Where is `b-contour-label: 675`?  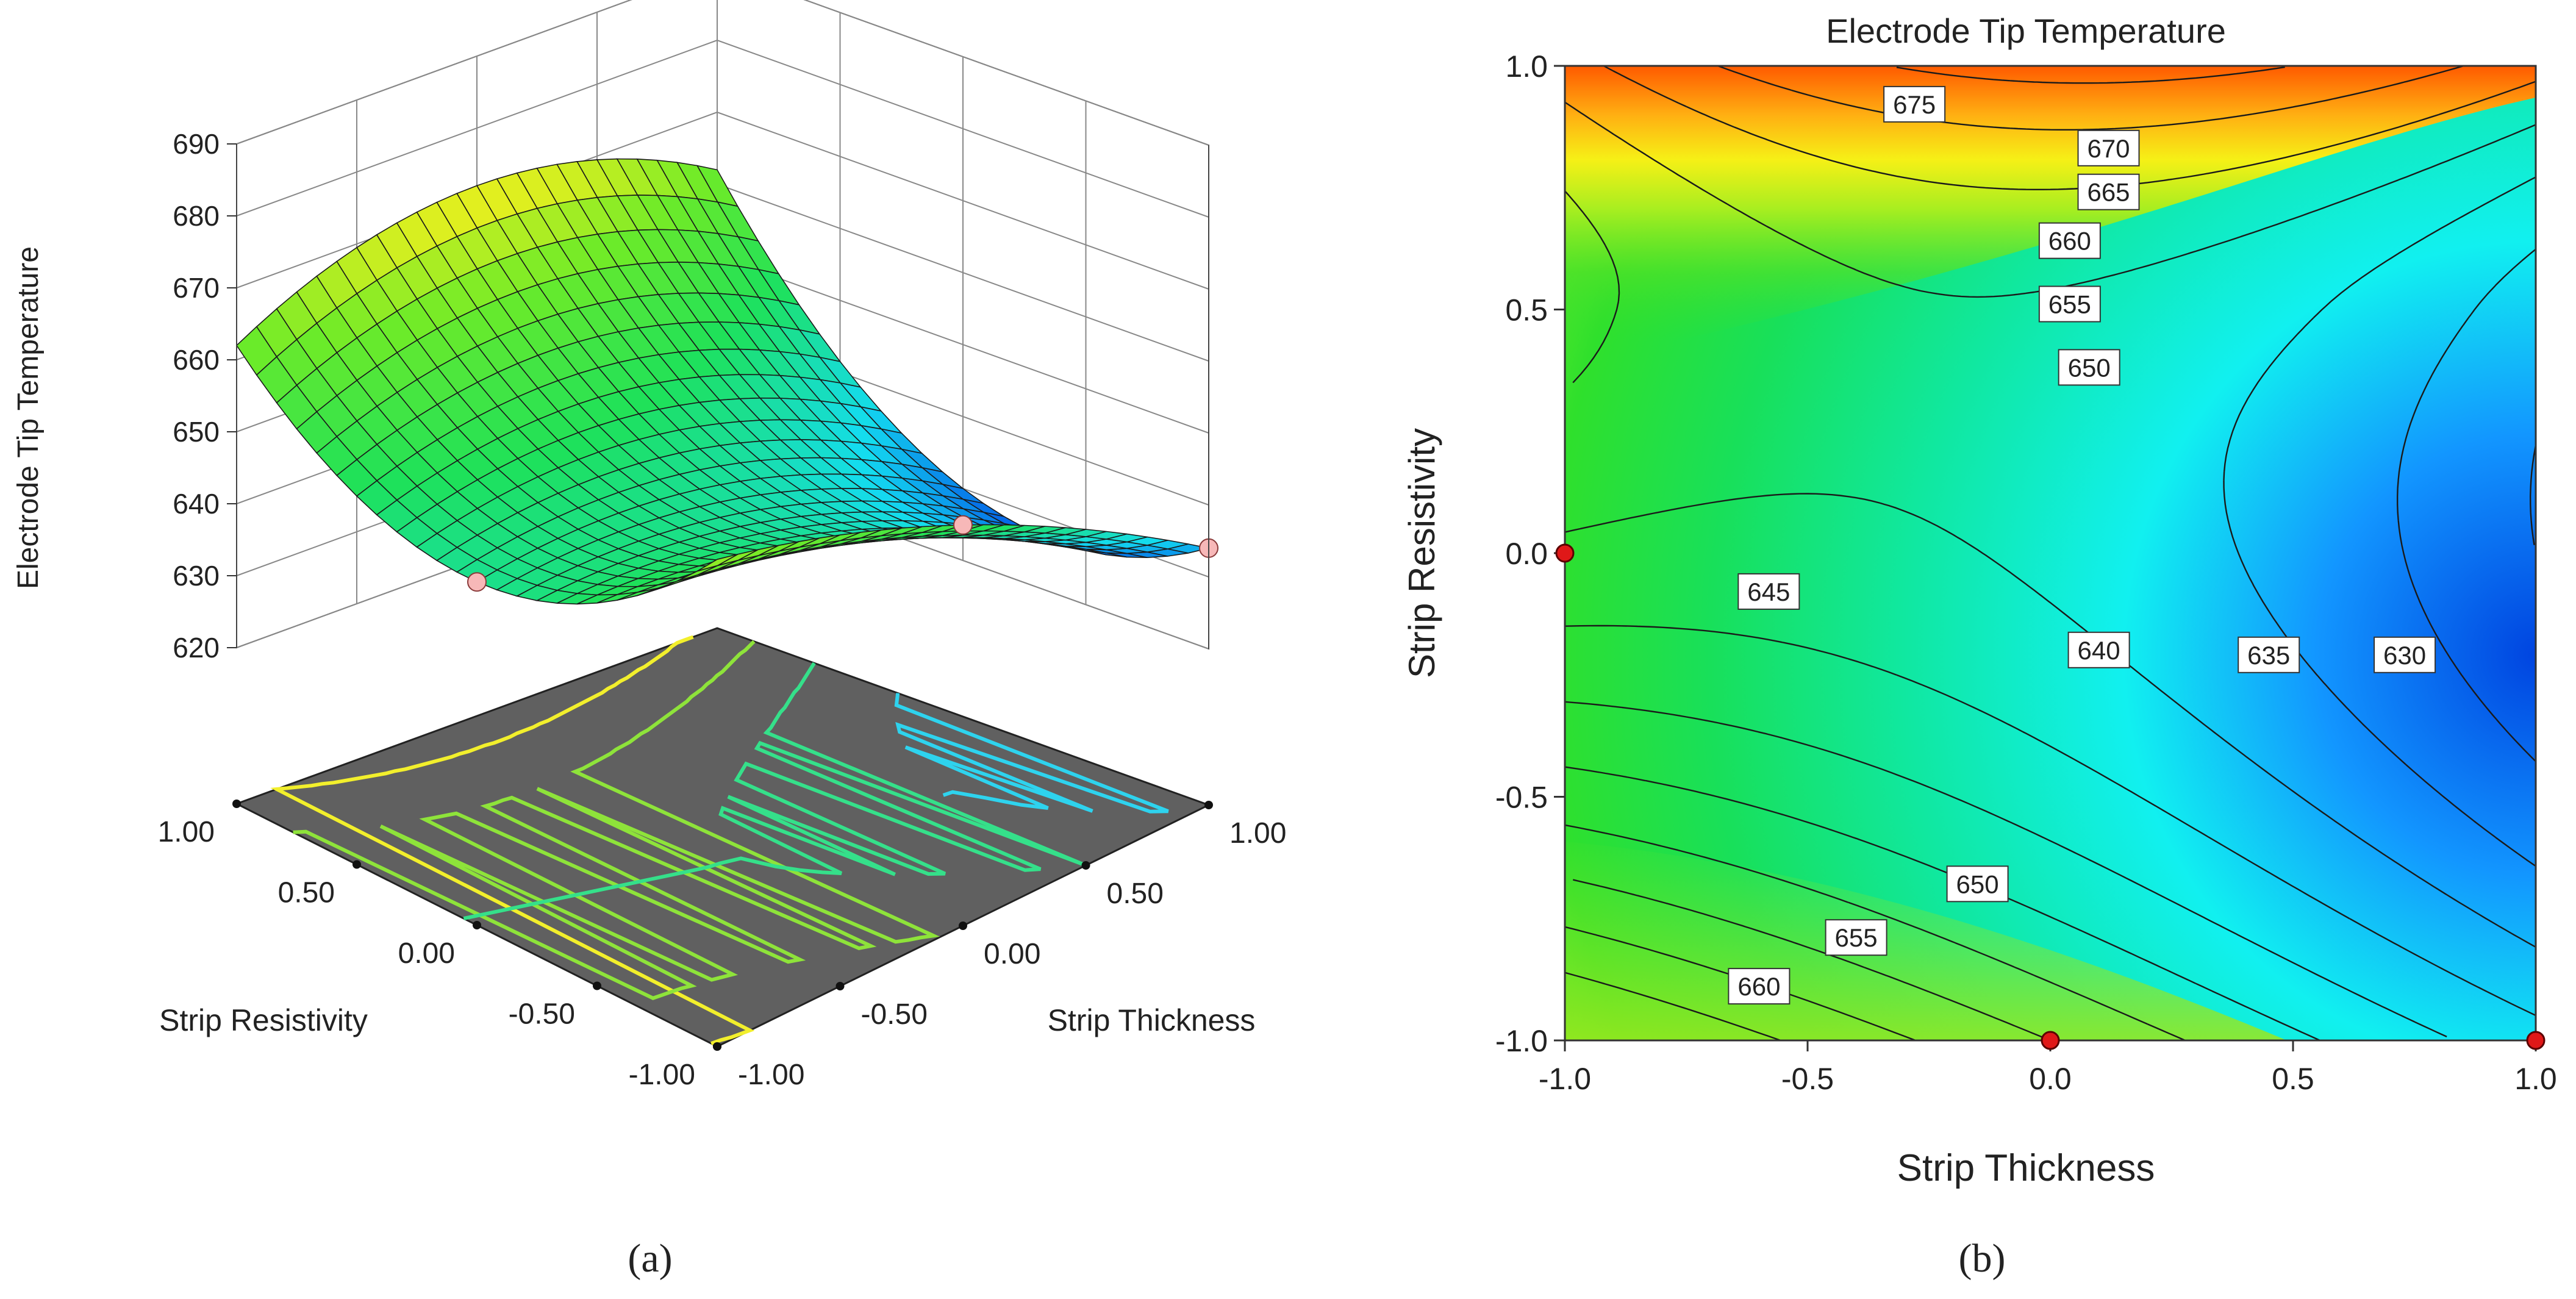 b-contour-label: 675 is located at coordinates (1914, 104).